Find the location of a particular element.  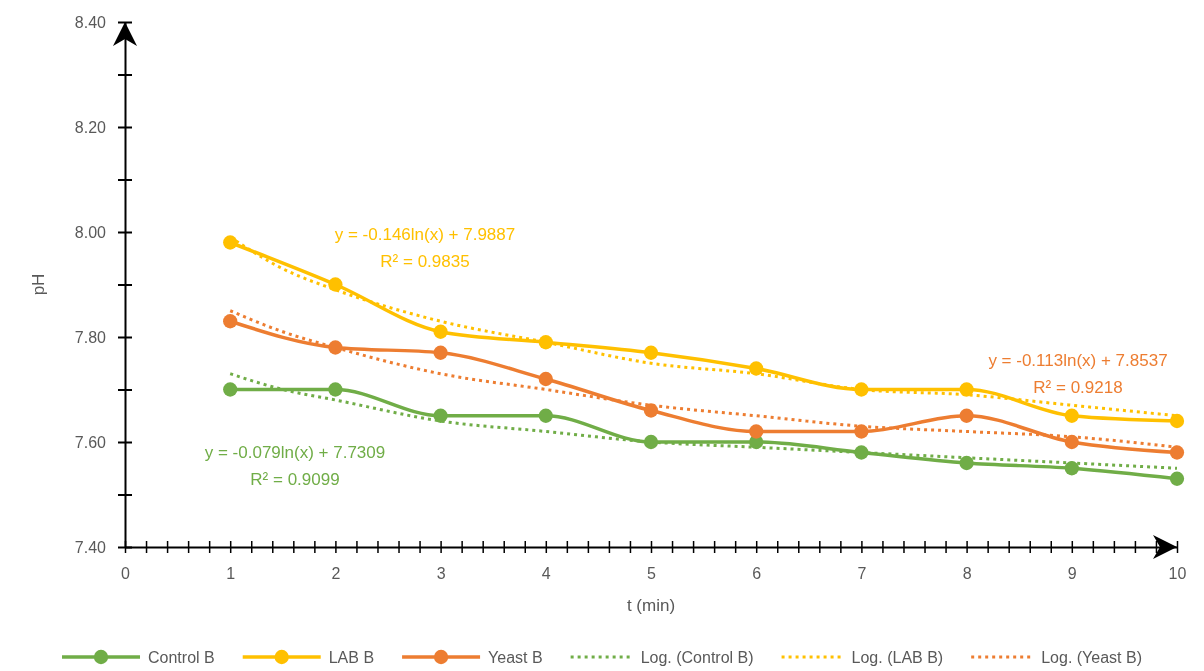

x-tick-label: 7 is located at coordinates (862, 574).